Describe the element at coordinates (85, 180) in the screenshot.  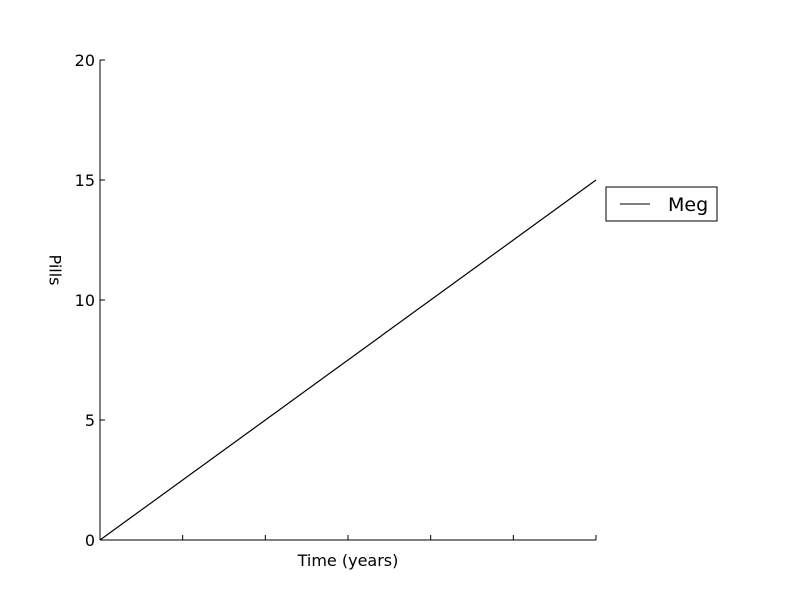
I see `y-tick-label: 15` at that location.